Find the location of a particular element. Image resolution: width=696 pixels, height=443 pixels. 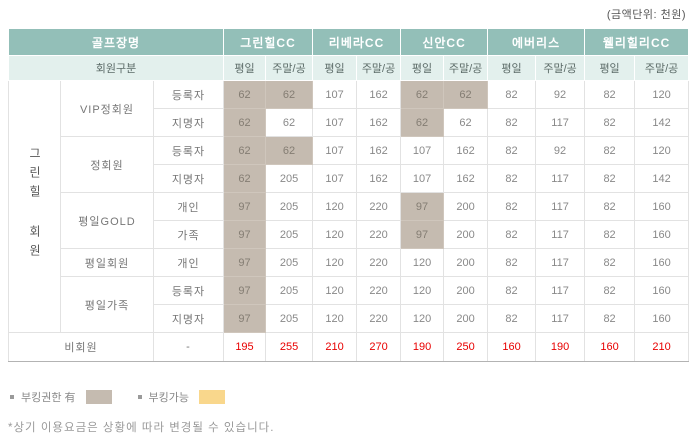

table-row: 정회원 등록자 62 62 107 162 107 162 82 92 82 120 is located at coordinates (349, 164).